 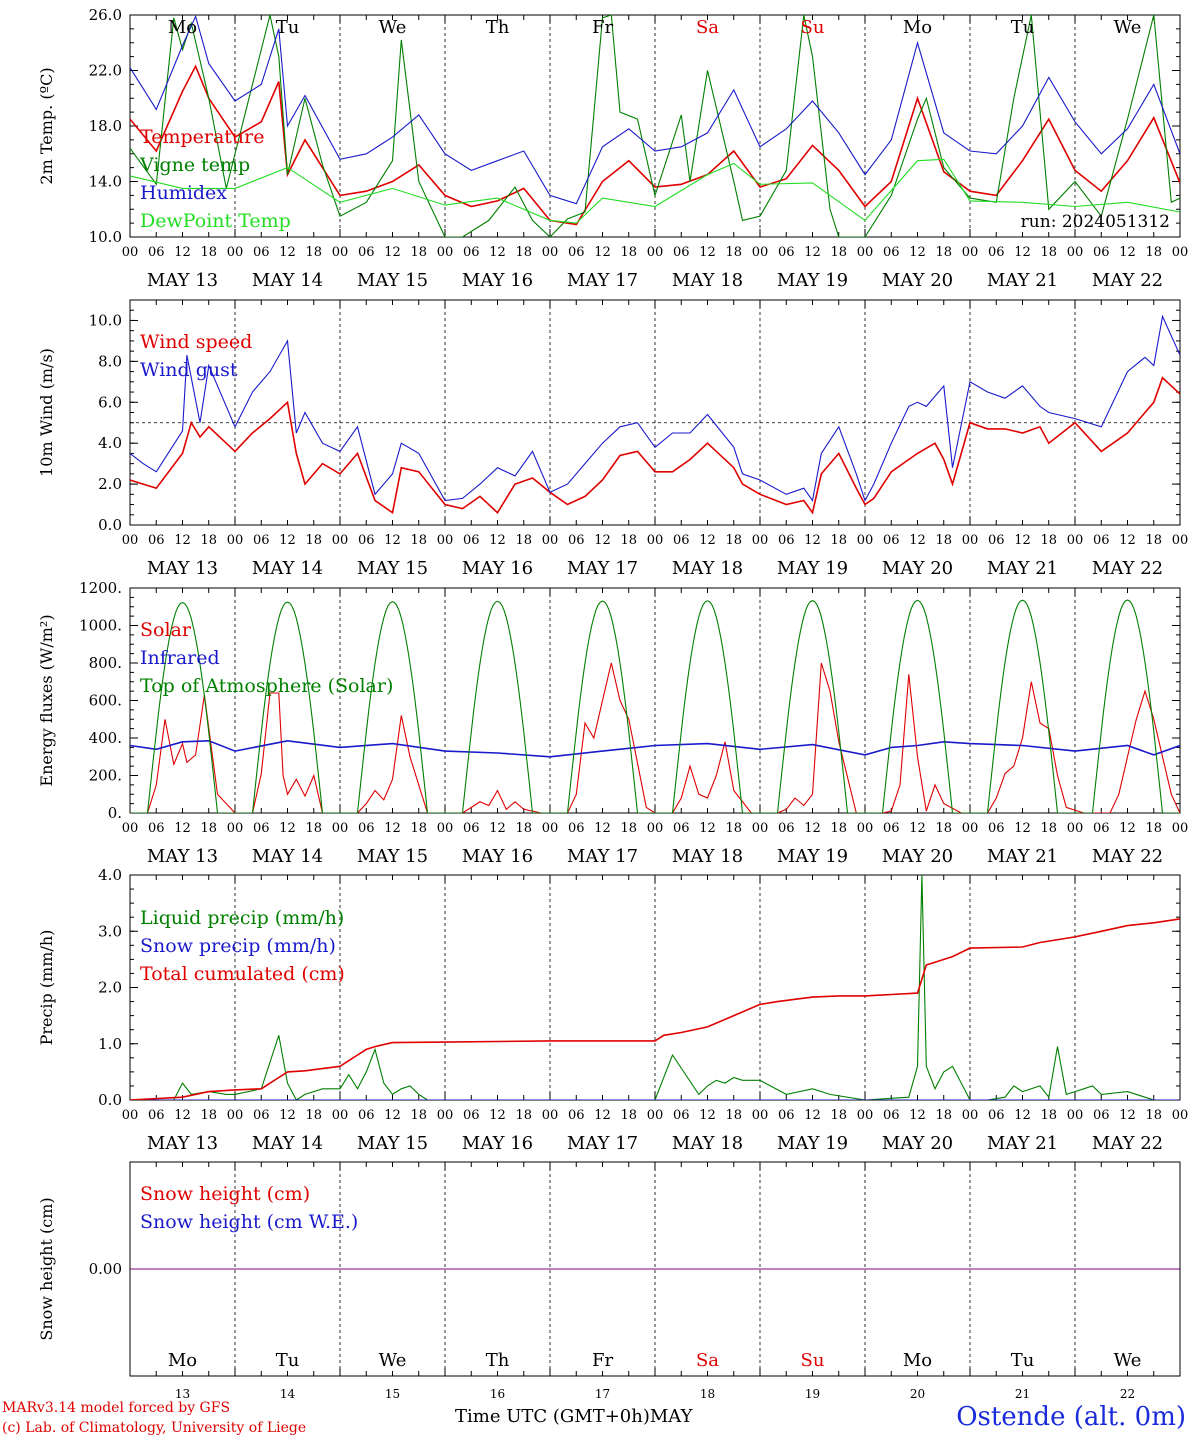 I want to click on x-date-label: MAY 15, so click(x=392, y=856).